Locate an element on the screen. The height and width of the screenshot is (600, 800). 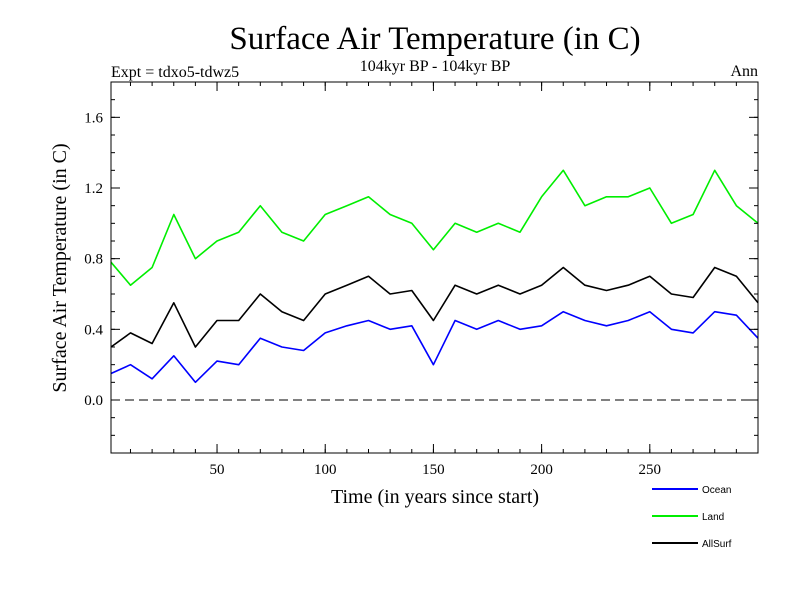
chart-subtitle: 104kyr BP - 104kyr BP is located at coordinates (435, 66).